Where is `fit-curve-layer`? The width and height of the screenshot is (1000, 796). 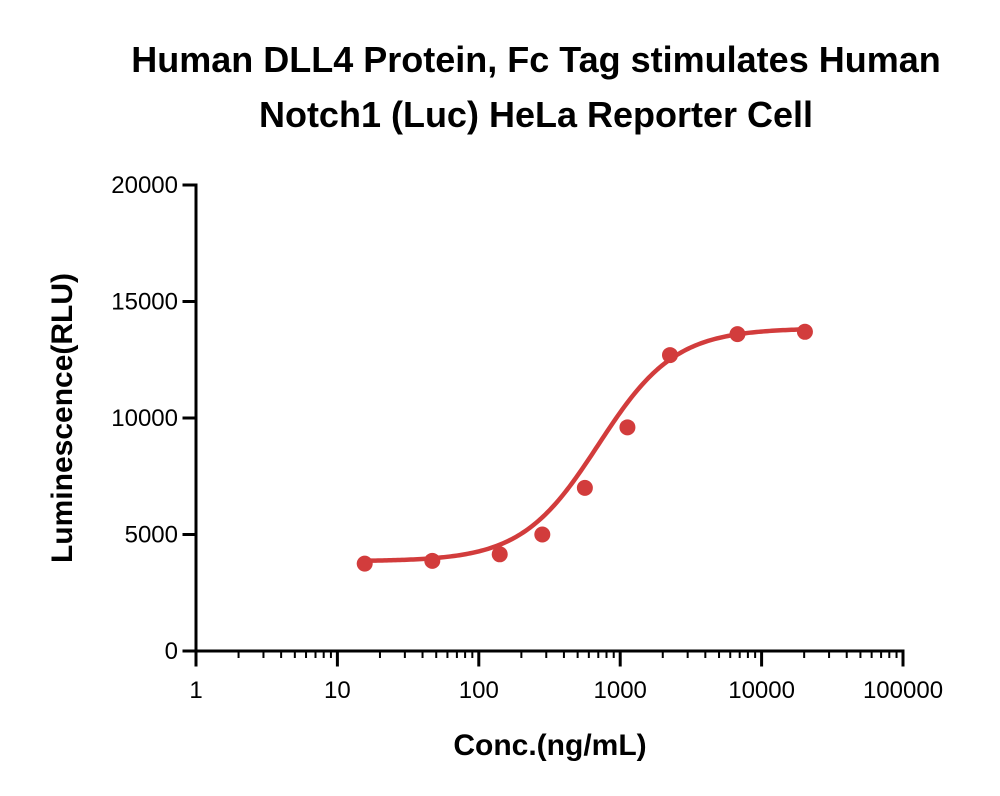
fit-curve-layer is located at coordinates (585, 445).